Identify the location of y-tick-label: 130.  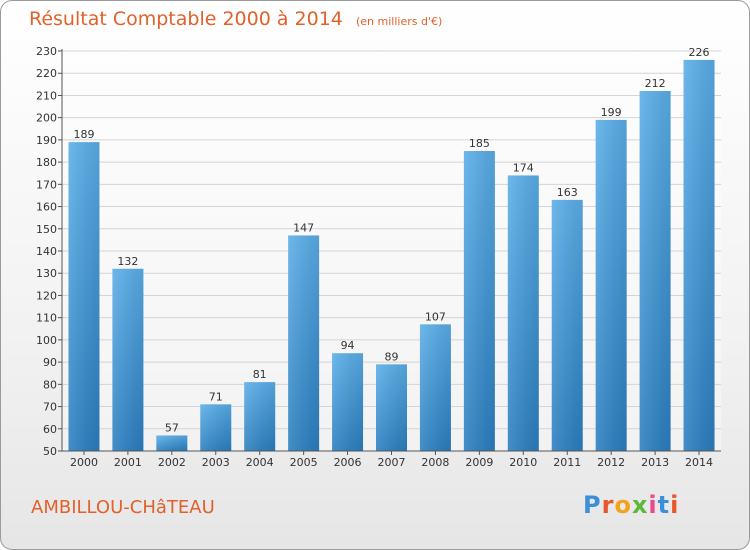
(46, 273).